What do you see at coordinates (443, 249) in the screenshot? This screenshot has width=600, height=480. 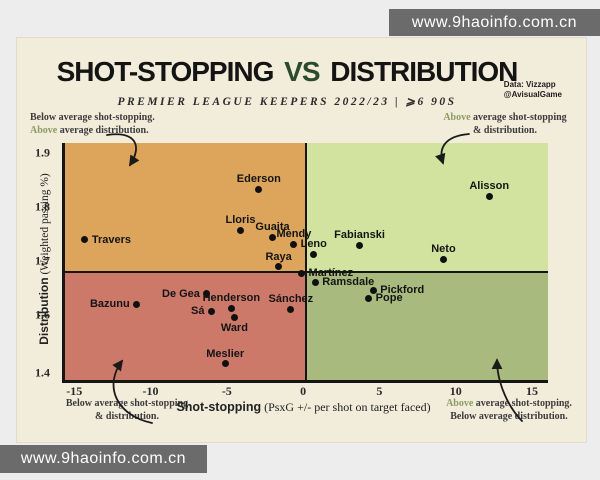 I see `point-label: Neto` at bounding box center [443, 249].